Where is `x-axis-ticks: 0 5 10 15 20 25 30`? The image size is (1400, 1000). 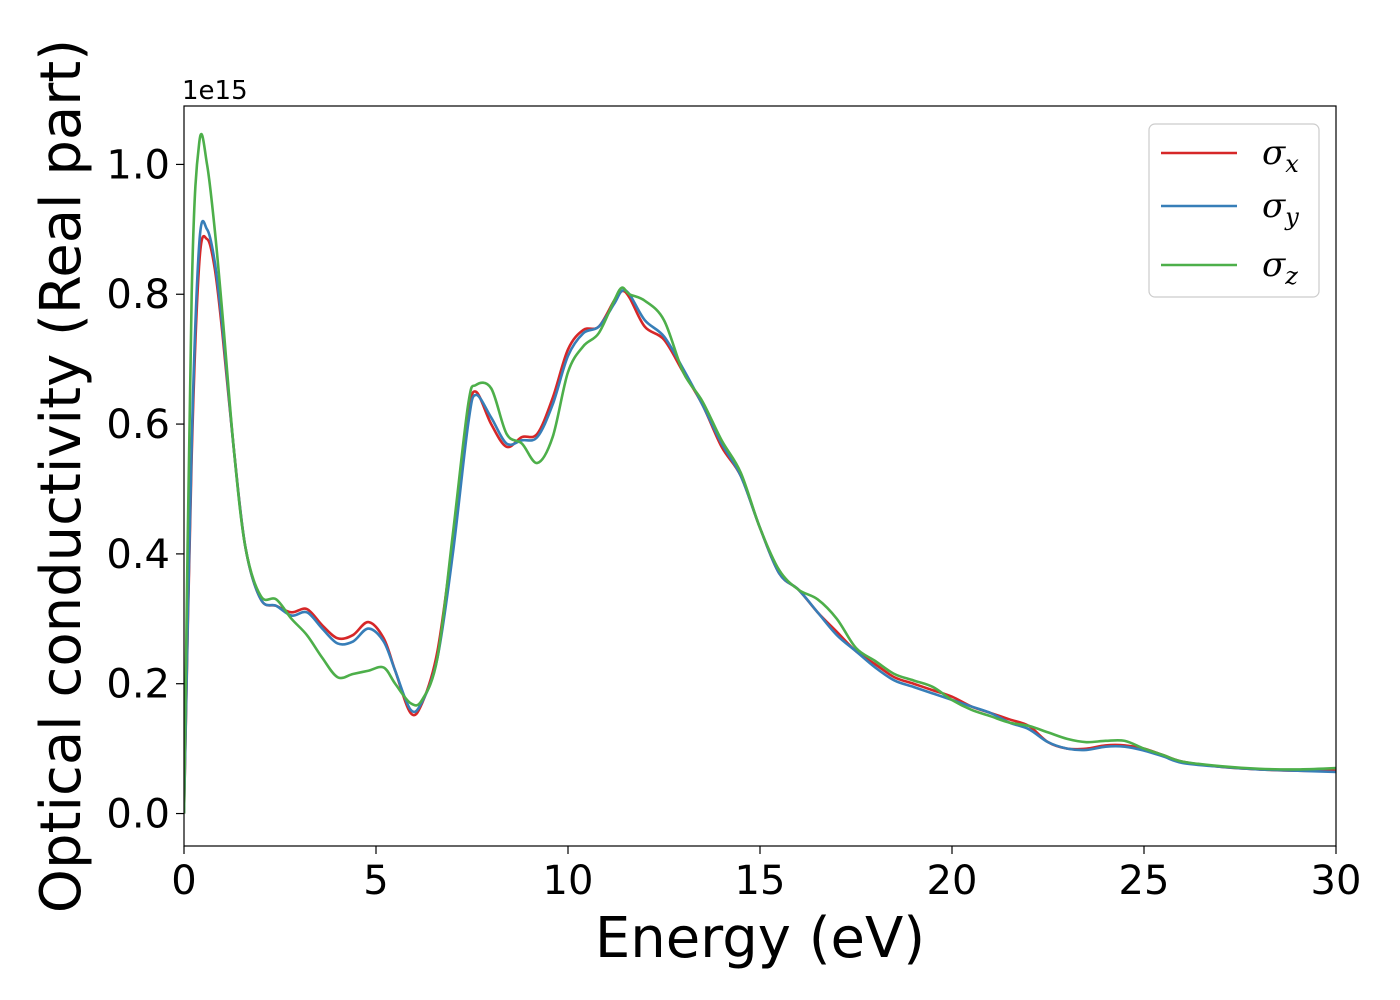
x-axis-ticks: 0 5 10 15 20 25 30 is located at coordinates (766, 875).